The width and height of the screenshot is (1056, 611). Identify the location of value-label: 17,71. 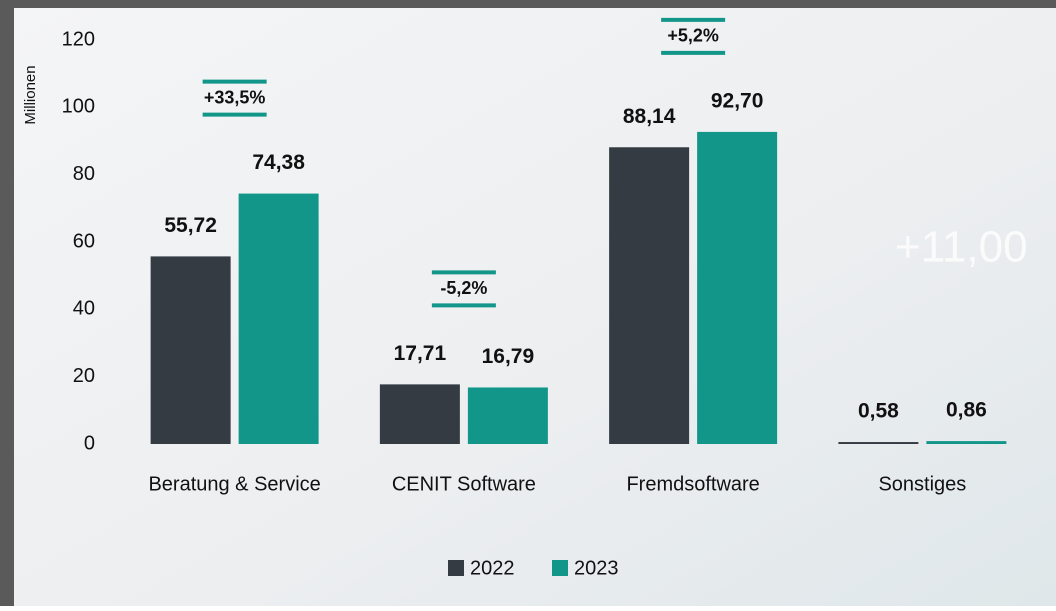
(420, 353).